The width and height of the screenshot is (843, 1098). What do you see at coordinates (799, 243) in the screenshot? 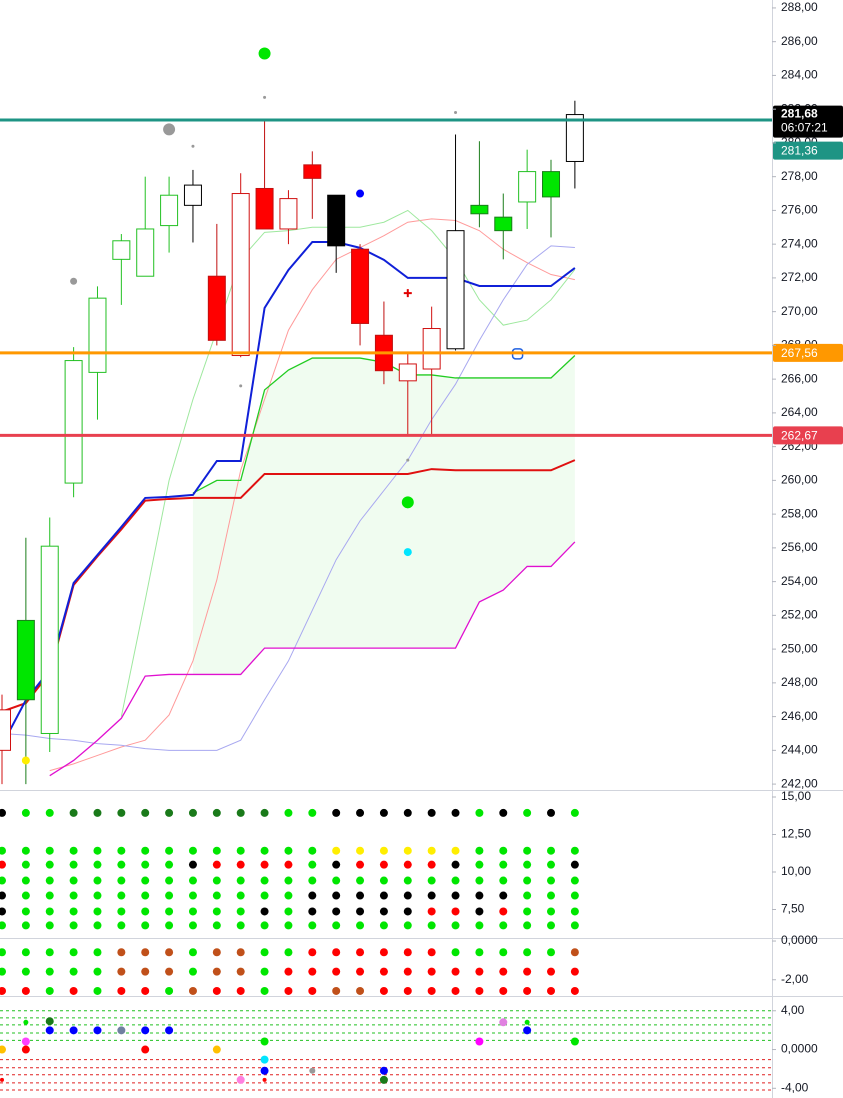
I see `y-tick-label: 274,00` at bounding box center [799, 243].